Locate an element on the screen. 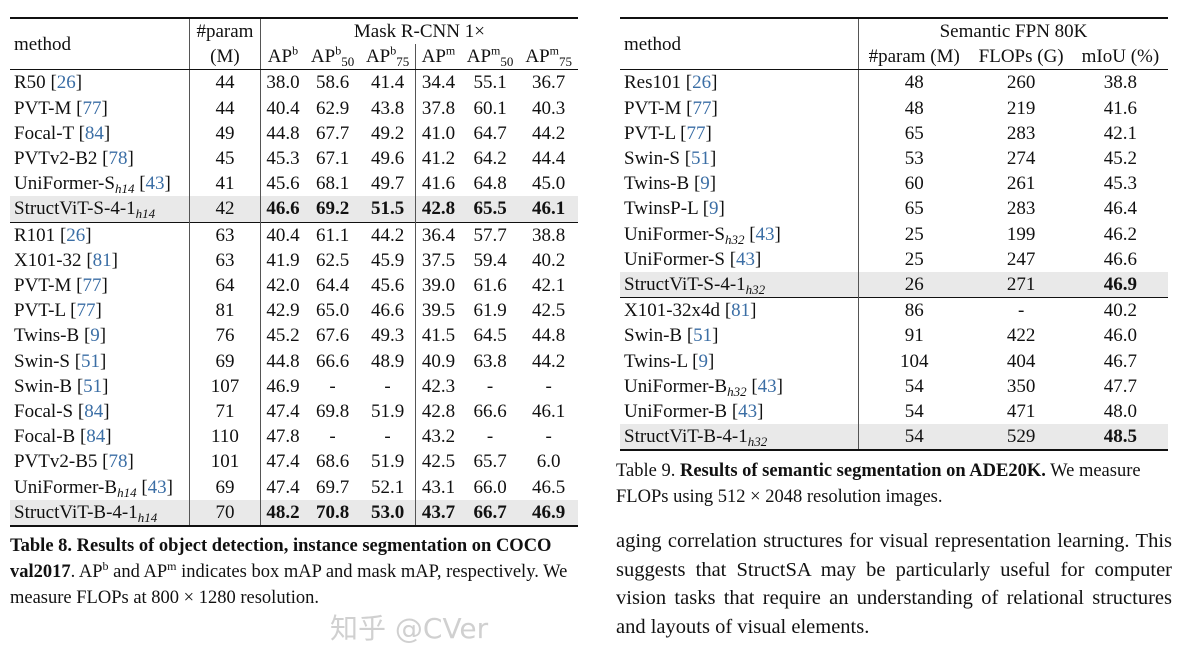 The height and width of the screenshot is (649, 1183). header-sup: m is located at coordinates (496, 50).